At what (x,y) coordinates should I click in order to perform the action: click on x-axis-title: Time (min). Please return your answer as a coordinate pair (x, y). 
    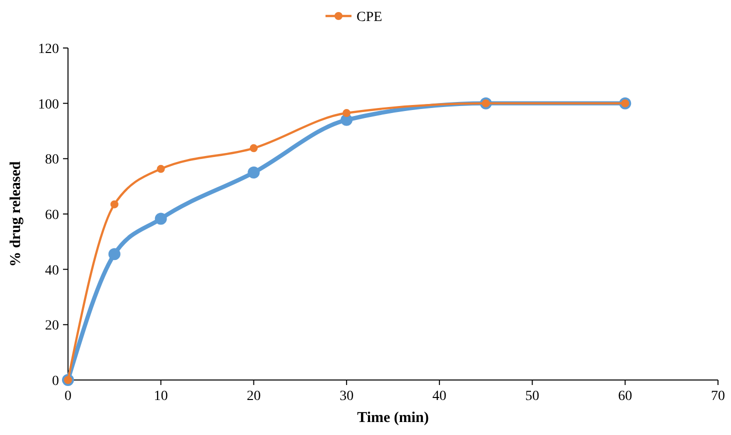
    Looking at the image, I should click on (393, 418).